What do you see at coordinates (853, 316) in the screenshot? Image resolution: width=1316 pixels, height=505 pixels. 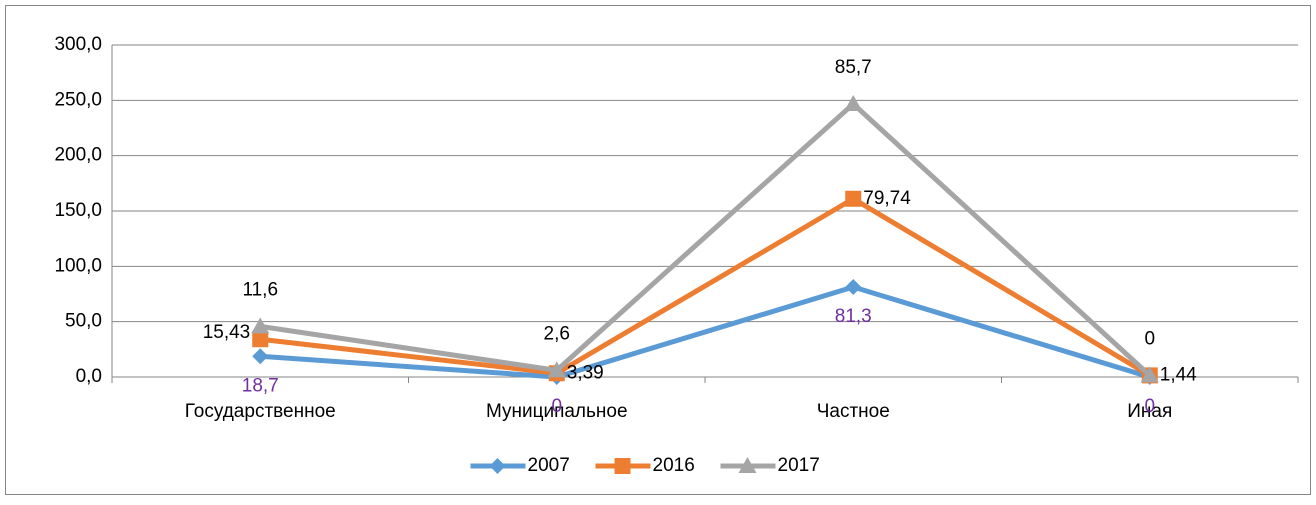 I see `data-label: 81,3` at bounding box center [853, 316].